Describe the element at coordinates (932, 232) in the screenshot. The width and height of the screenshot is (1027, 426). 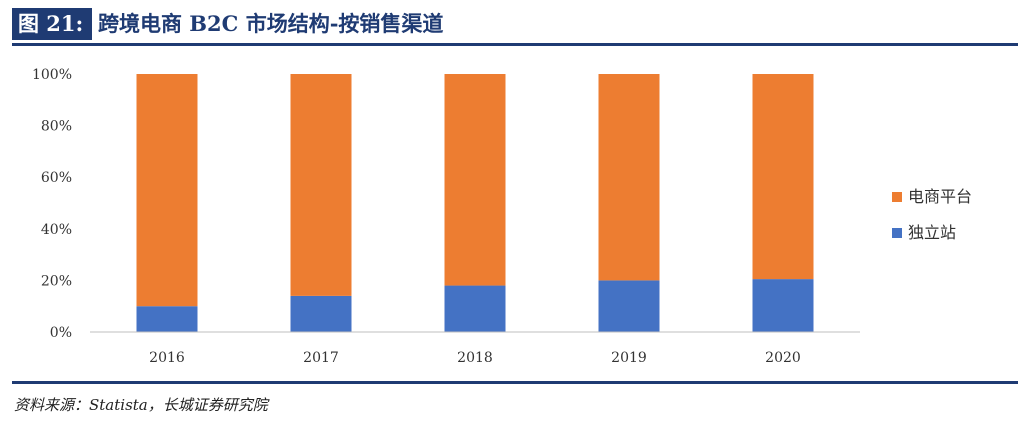
I see `legend-label: 独立站` at that location.